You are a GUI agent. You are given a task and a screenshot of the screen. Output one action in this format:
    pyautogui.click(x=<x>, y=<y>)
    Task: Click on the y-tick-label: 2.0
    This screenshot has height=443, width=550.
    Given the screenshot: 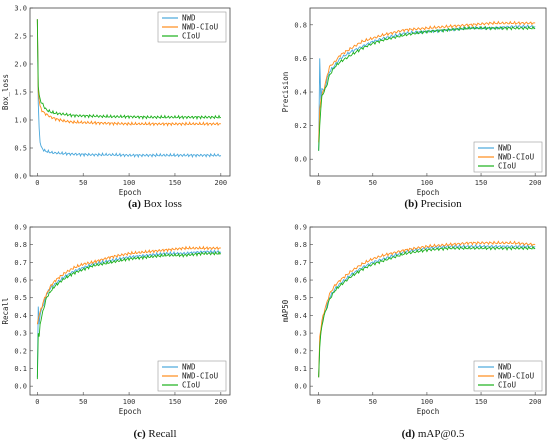 What is the action you would take?
    pyautogui.click(x=20, y=65)
    